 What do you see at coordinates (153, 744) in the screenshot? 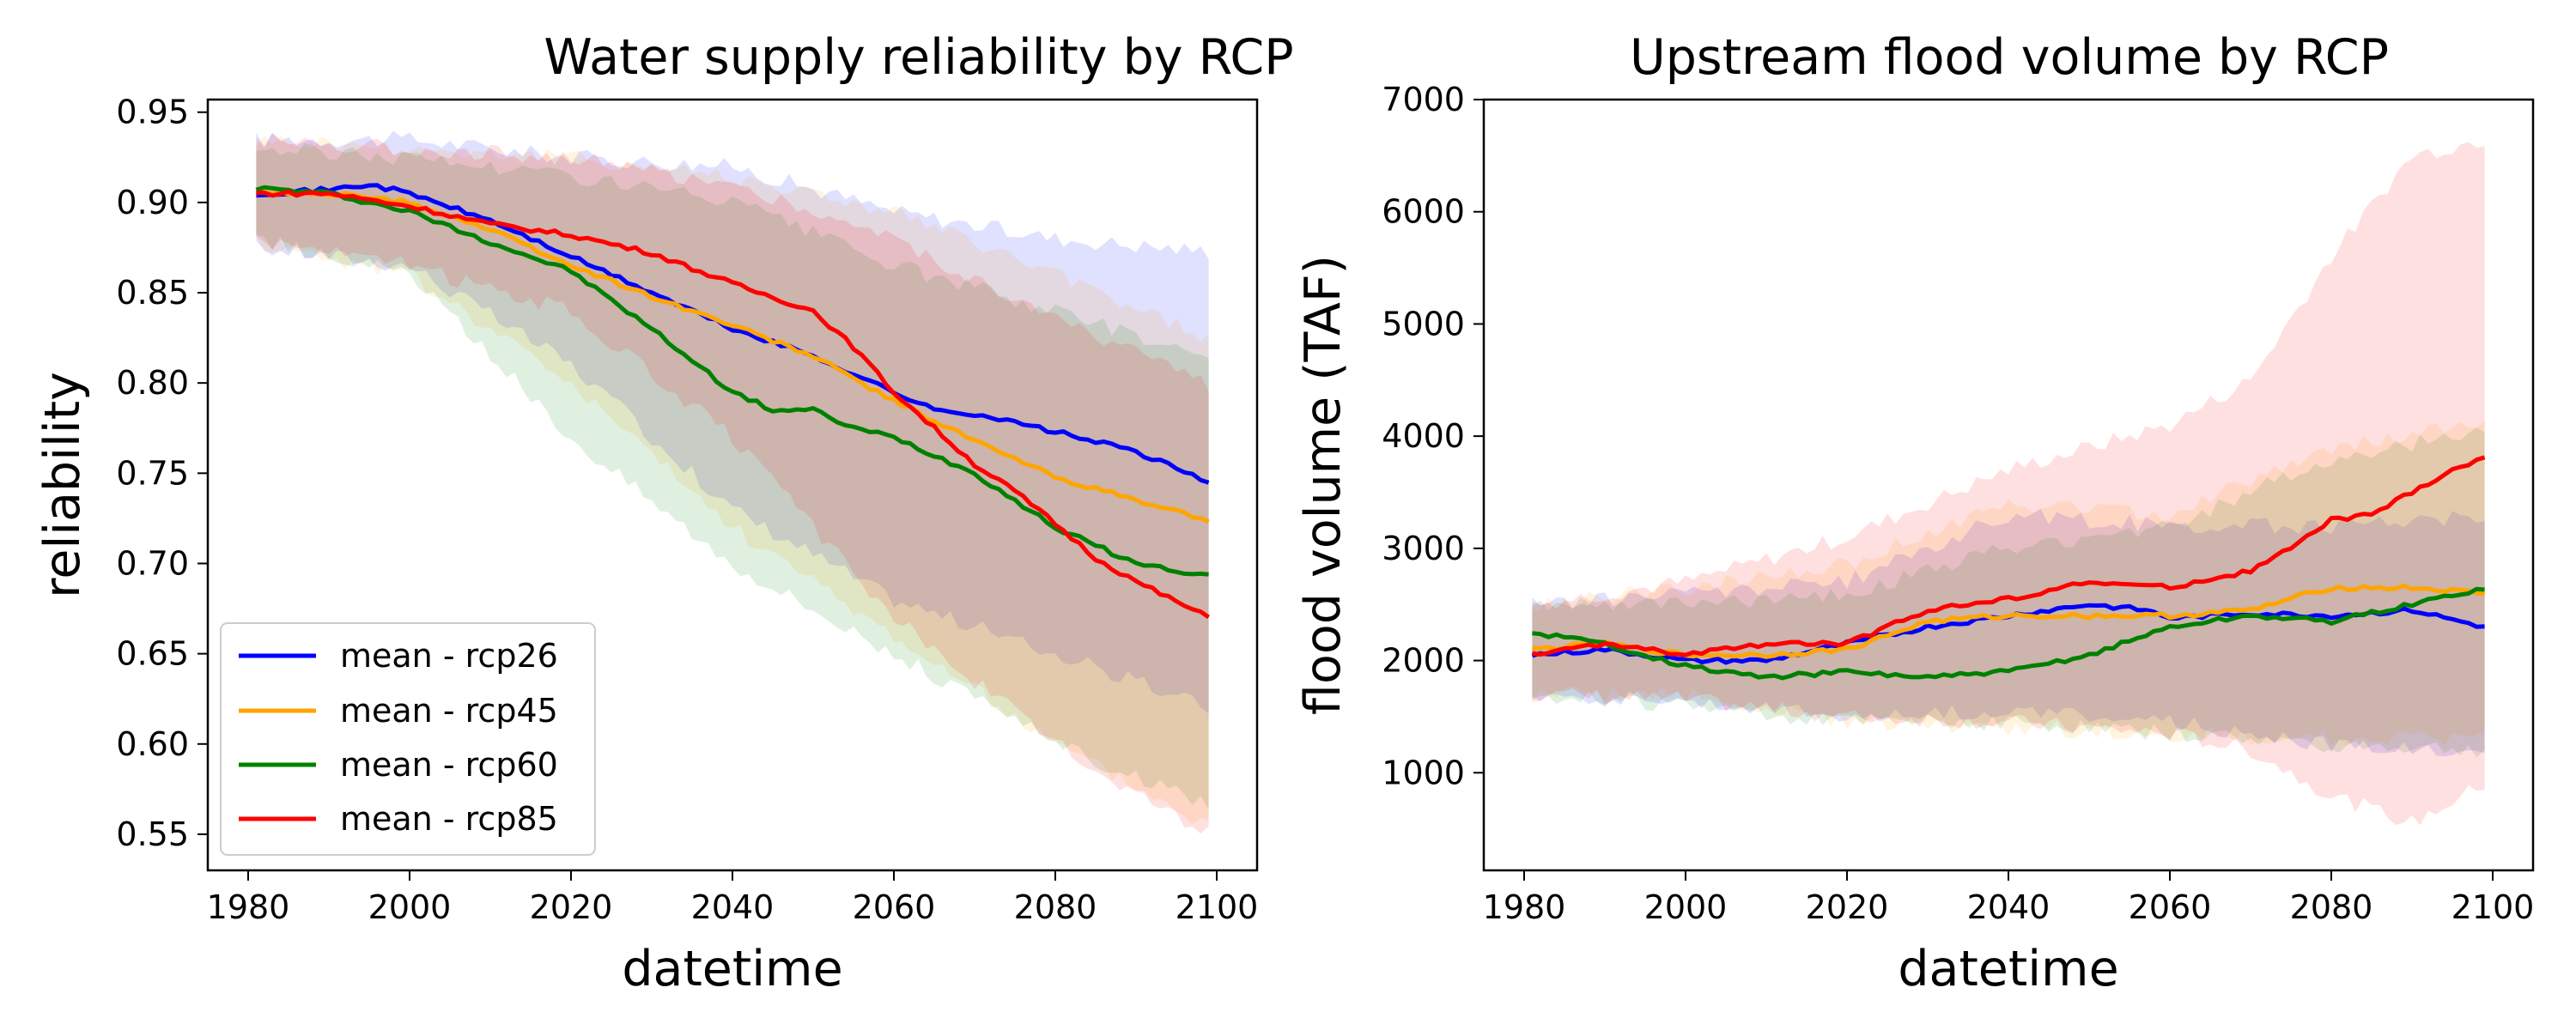
I see `reliability-y-tick-label: 0.60` at bounding box center [153, 744].